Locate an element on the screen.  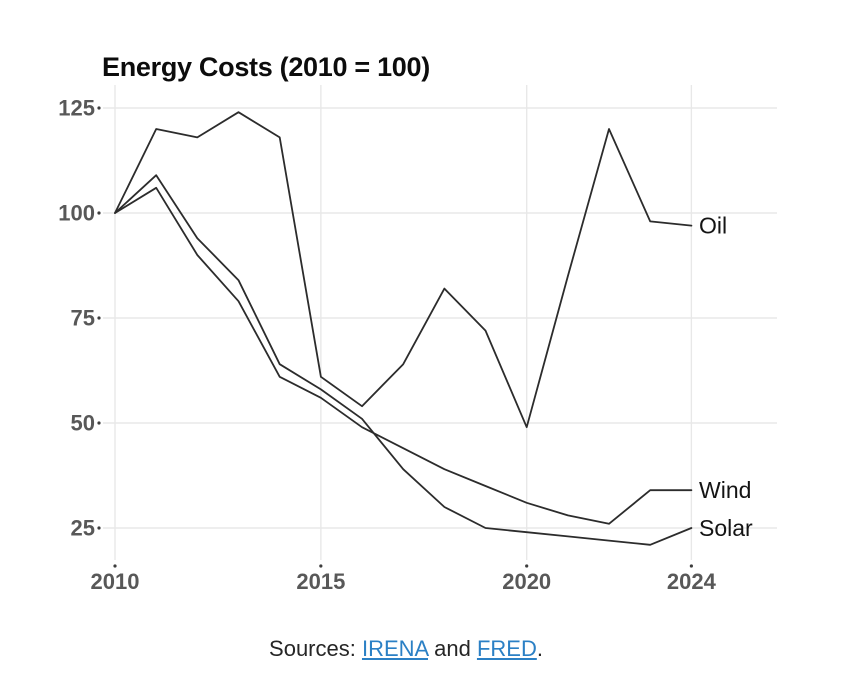
caption-period: . is located at coordinates (539, 648).